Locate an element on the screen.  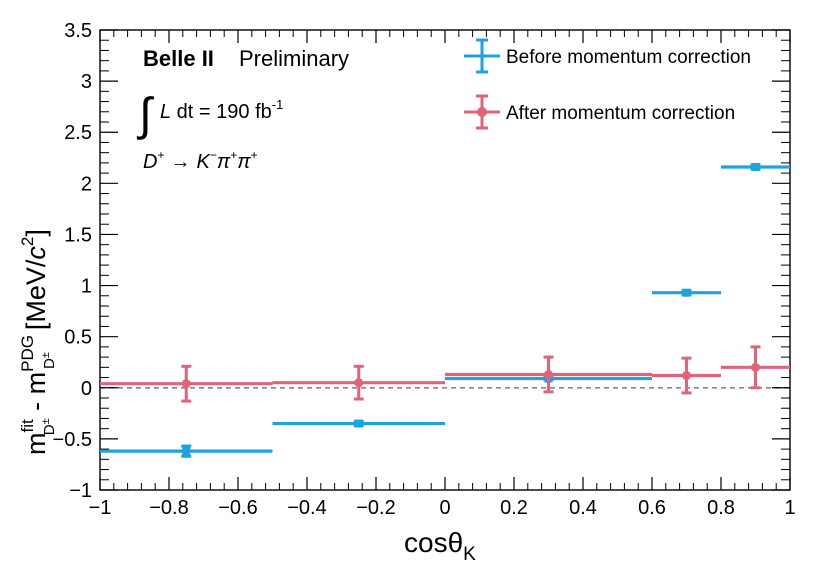
y-tick-label: 2.5 is located at coordinates (78, 133).